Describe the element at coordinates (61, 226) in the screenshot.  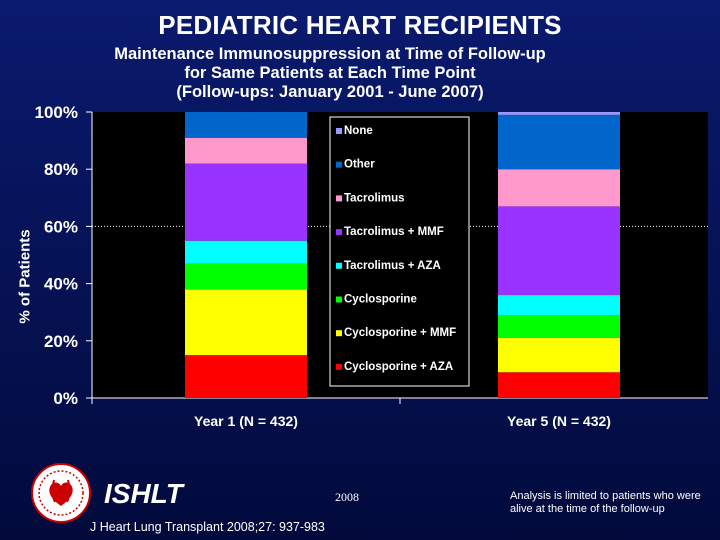
I see `y-tick-label: 60%` at that location.